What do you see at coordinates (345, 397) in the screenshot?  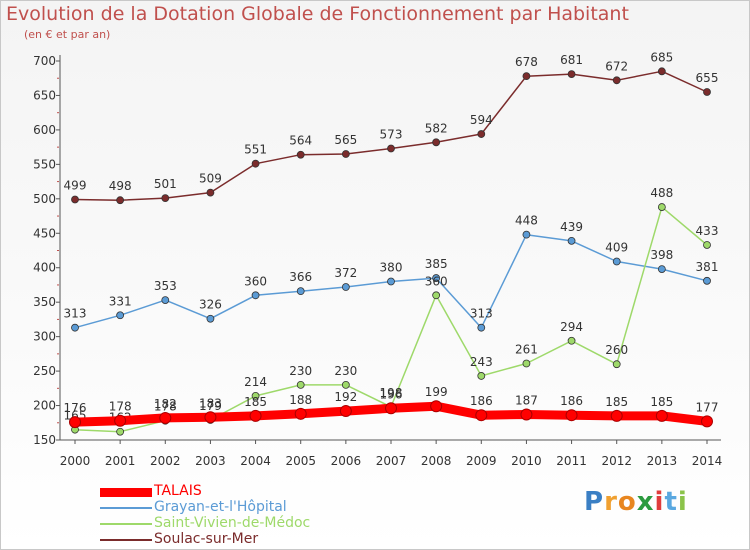 I see `data-label-talais: 192` at bounding box center [345, 397].